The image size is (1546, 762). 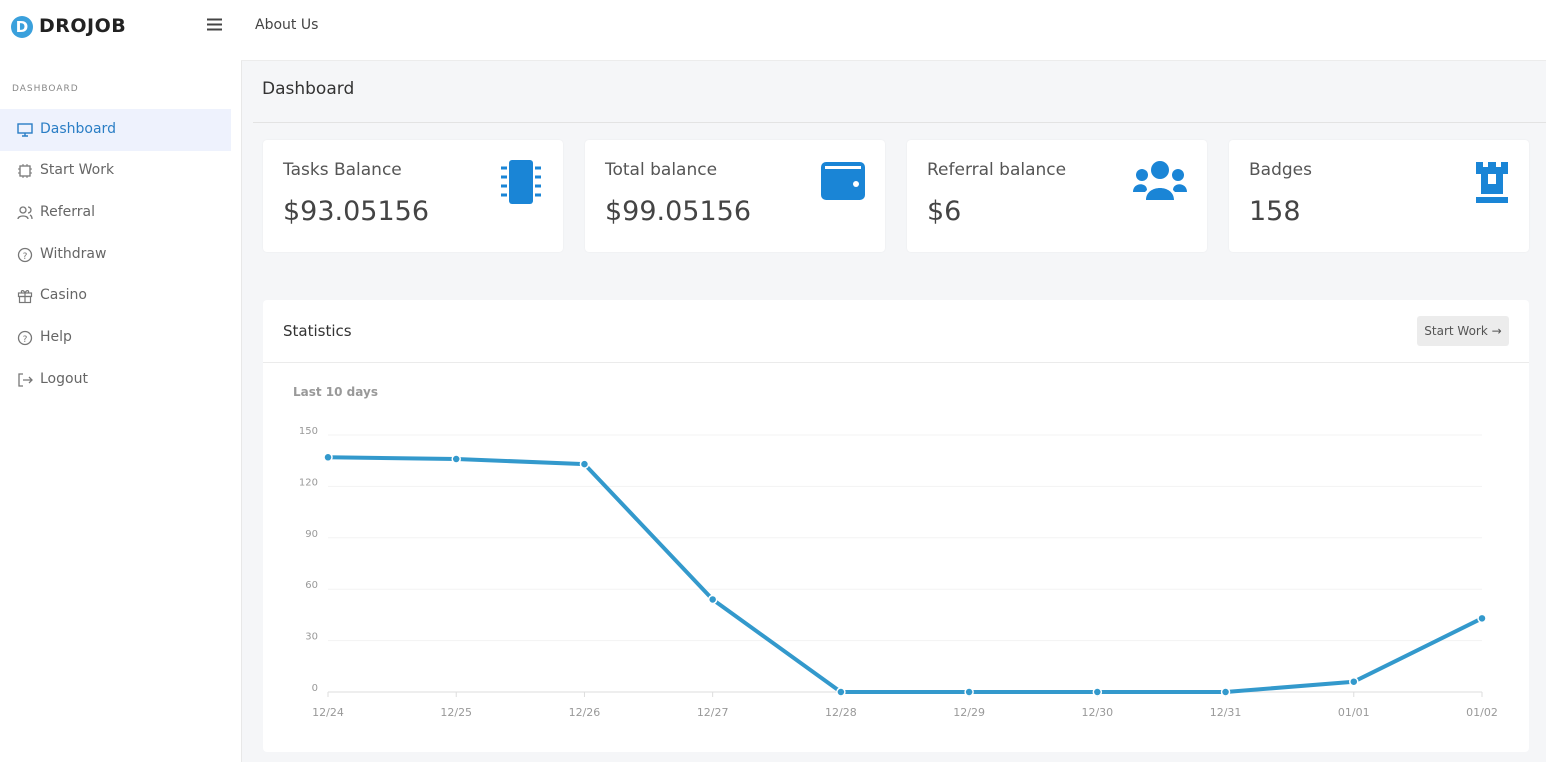 What do you see at coordinates (315, 688) in the screenshot?
I see `y-tick-label: 0` at bounding box center [315, 688].